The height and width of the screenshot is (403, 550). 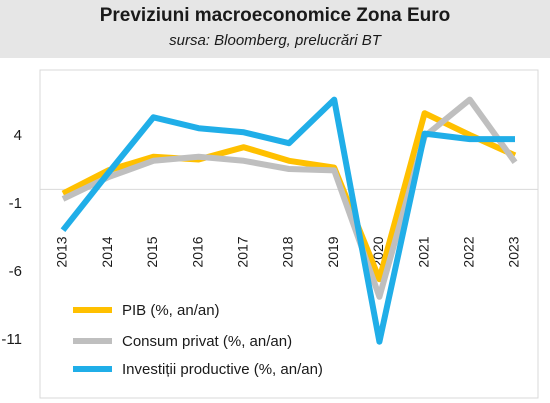 What do you see at coordinates (62, 251) in the screenshot?
I see `x-tick-label: 2013` at bounding box center [62, 251].